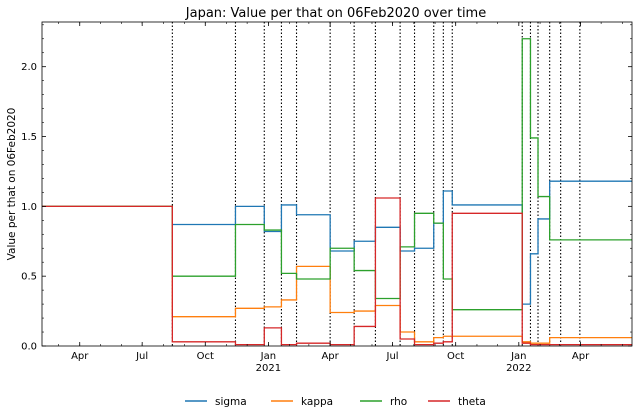  I want to click on legend: sigma kappa rho theta, so click(335, 402).